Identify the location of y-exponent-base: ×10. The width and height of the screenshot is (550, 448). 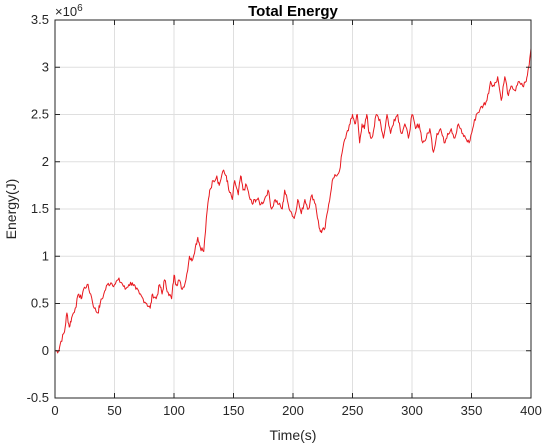
(66, 11).